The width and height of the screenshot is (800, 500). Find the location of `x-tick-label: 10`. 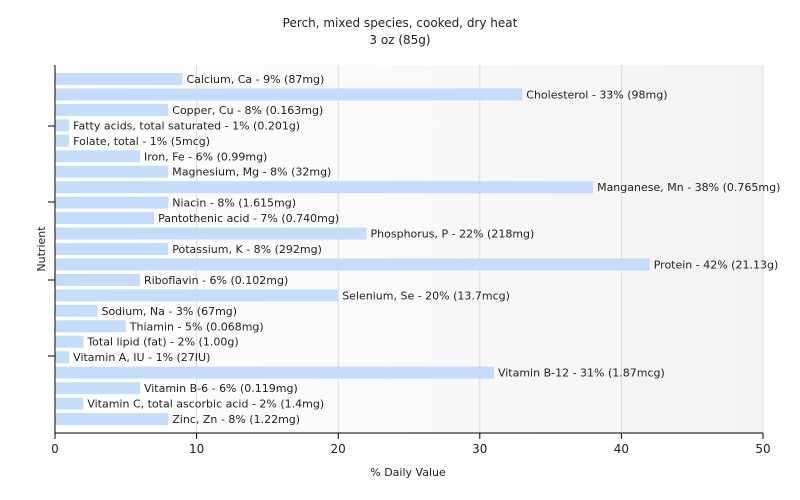

x-tick-label: 10 is located at coordinates (196, 449).